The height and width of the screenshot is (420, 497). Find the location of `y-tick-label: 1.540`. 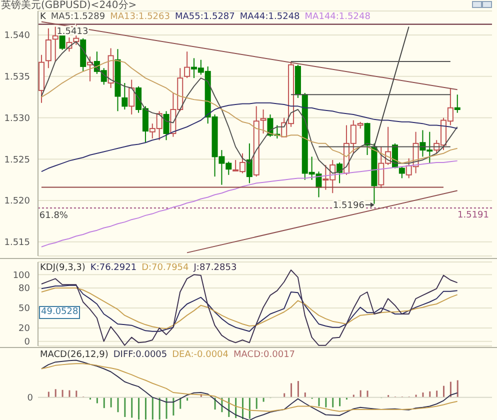

y-tick-label: 1.540 is located at coordinates (17, 36).